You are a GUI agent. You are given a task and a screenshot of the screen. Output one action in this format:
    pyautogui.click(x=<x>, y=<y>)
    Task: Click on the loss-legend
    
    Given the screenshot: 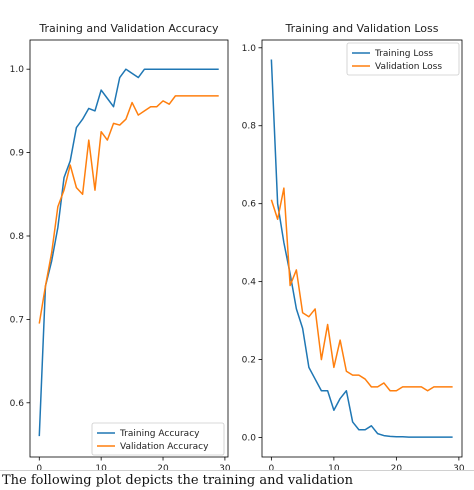 What is the action you would take?
    pyautogui.click(x=403, y=59)
    